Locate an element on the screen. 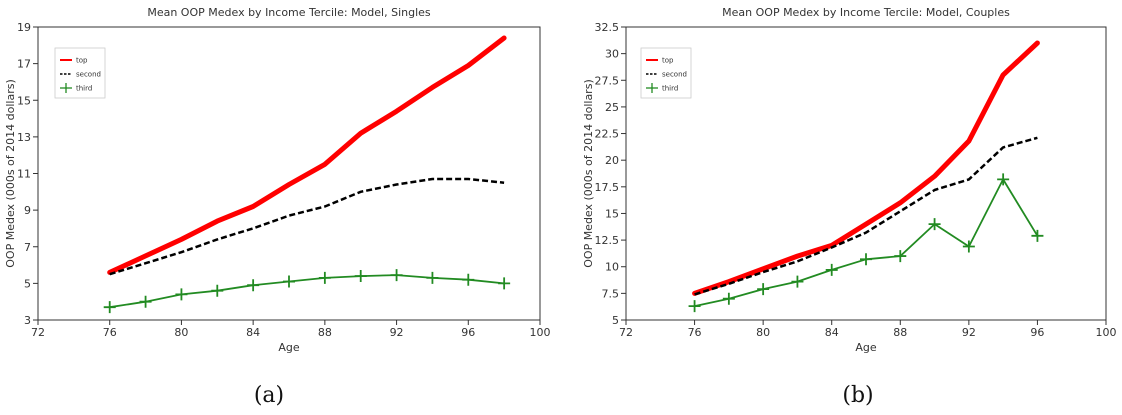  y-tick-label: 30 is located at coordinates (612, 54).